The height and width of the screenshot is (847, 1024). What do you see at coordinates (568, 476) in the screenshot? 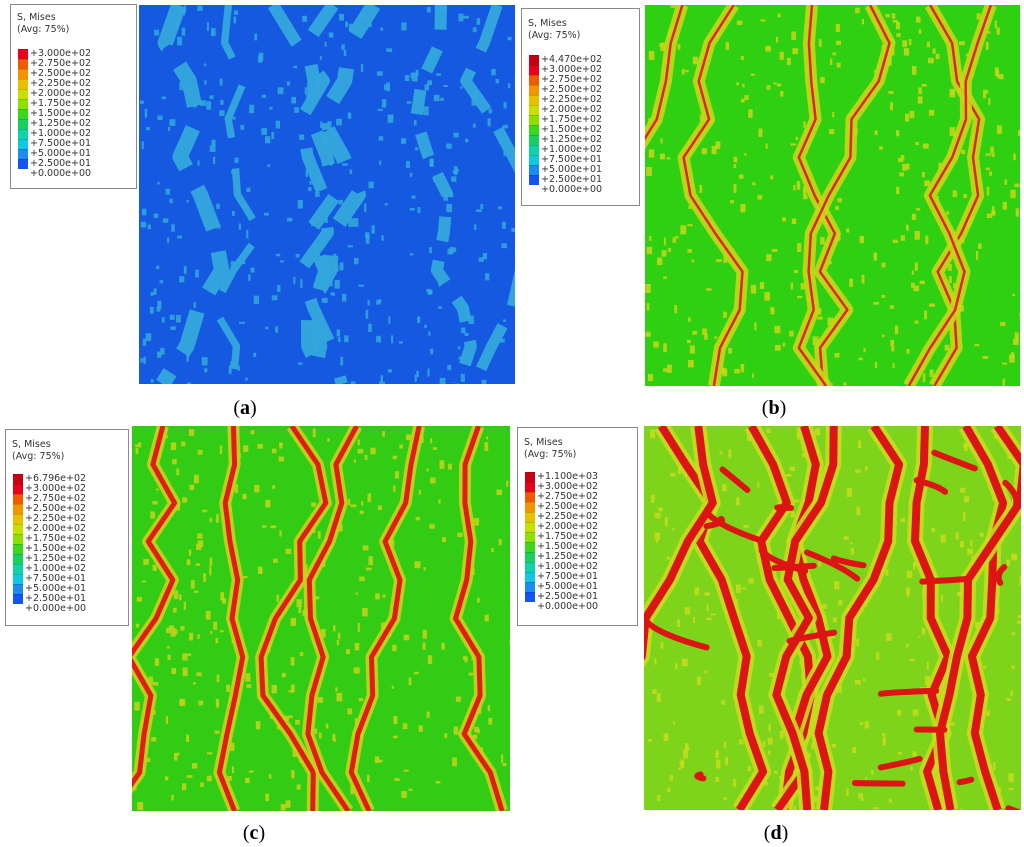
I see `legend-value-label: +1.100e+03` at bounding box center [568, 476].